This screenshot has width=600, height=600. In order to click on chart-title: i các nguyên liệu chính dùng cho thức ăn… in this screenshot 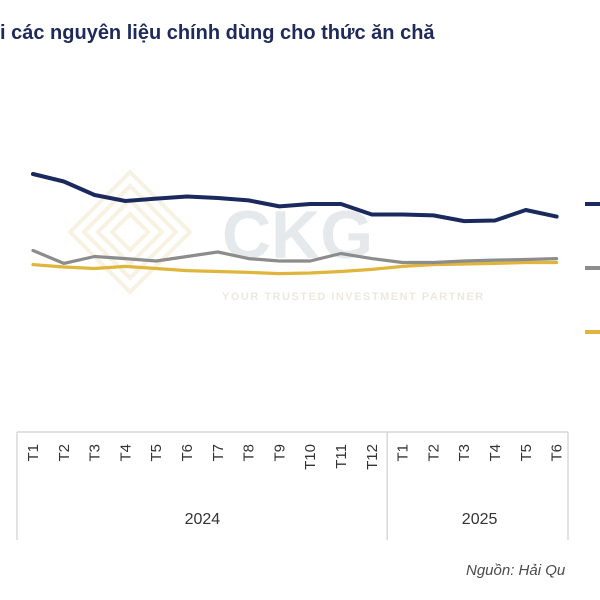, I will do `click(217, 33)`.